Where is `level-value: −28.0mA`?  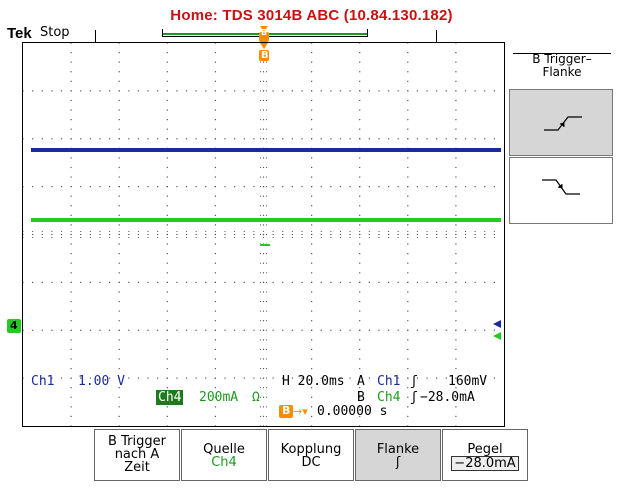 level-value: −28.0mA is located at coordinates (485, 463).